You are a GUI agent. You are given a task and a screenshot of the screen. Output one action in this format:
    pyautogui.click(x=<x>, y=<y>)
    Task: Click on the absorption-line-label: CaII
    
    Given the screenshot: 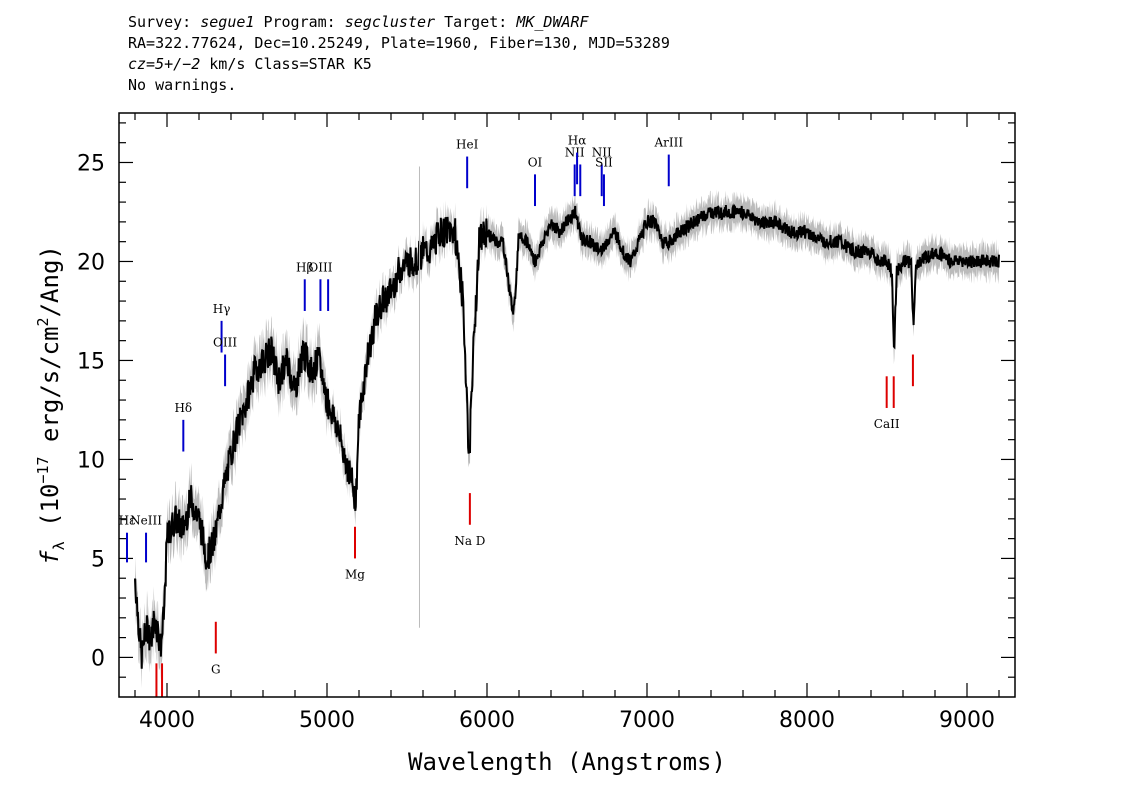 What is the action you would take?
    pyautogui.click(x=887, y=424)
    